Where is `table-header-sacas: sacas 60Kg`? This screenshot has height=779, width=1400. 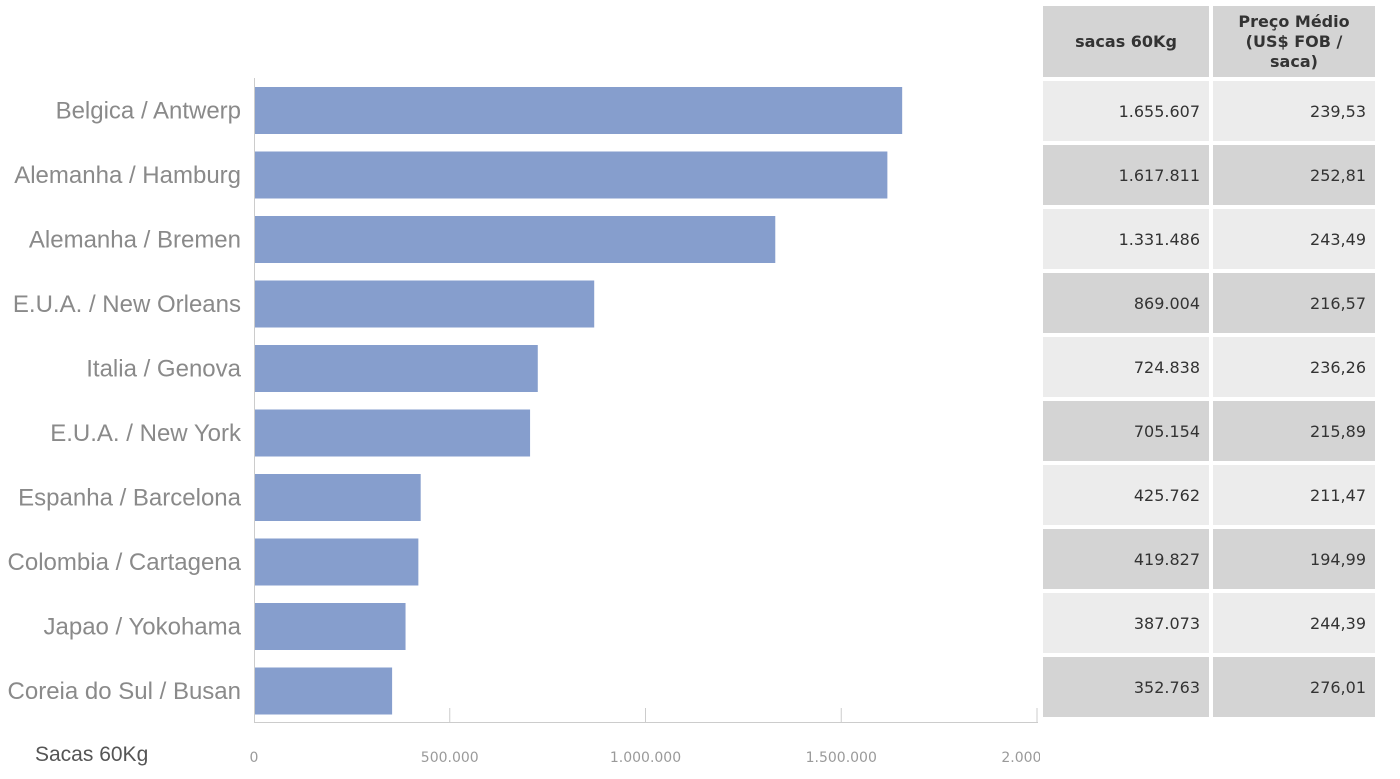
table-header-sacas: sacas 60Kg is located at coordinates (1126, 41).